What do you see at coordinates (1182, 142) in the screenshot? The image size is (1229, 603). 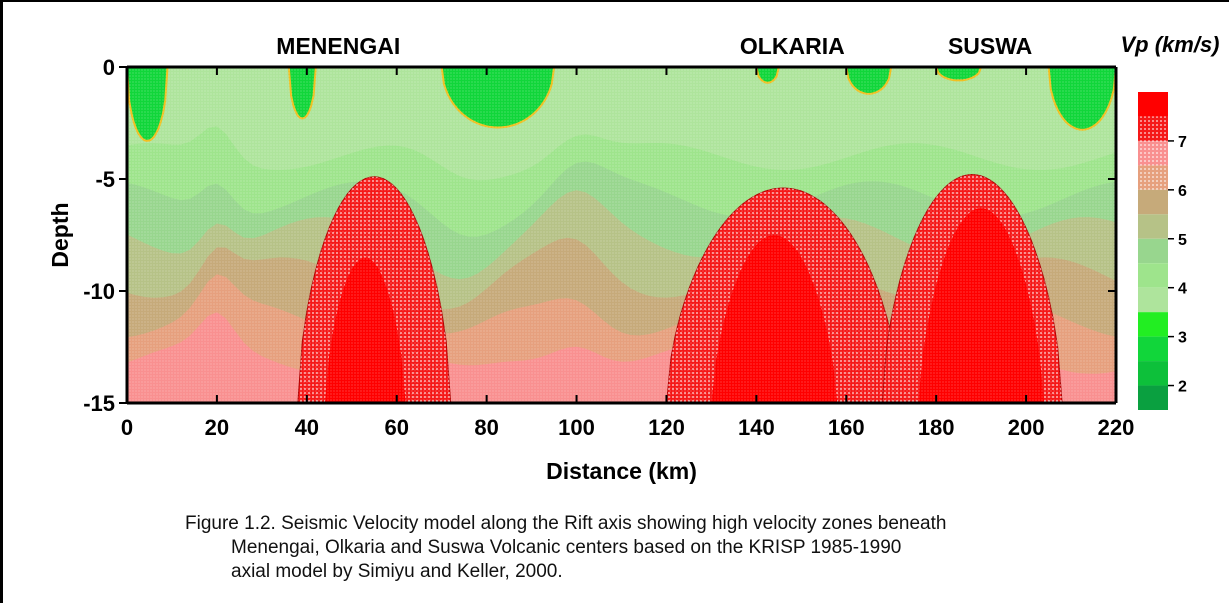 I see `colorbar-tick-label: 7` at bounding box center [1182, 142].